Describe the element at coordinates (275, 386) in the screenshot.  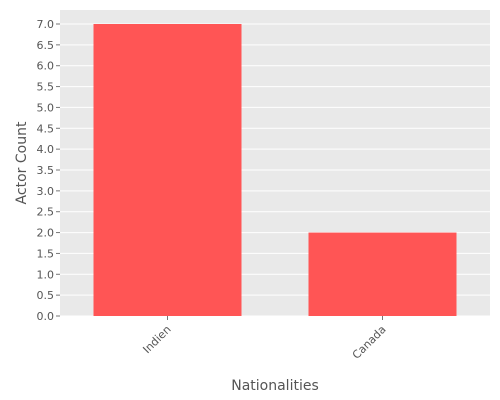
I see `x-axis-title: Nationalities` at that location.